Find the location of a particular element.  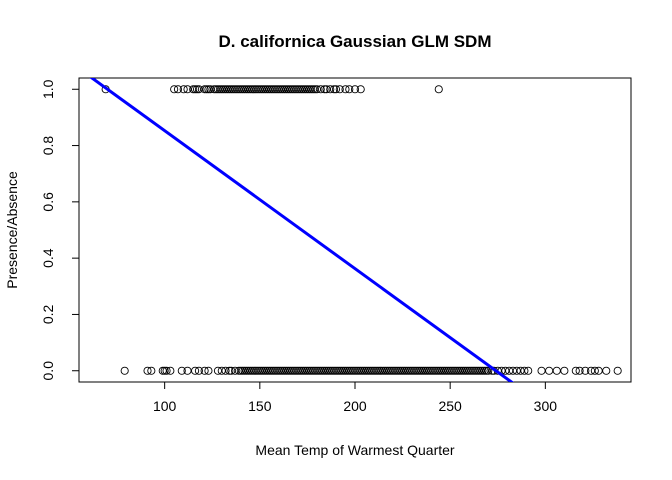

x-axis: 100 150 200 250 300 is located at coordinates (355, 397).